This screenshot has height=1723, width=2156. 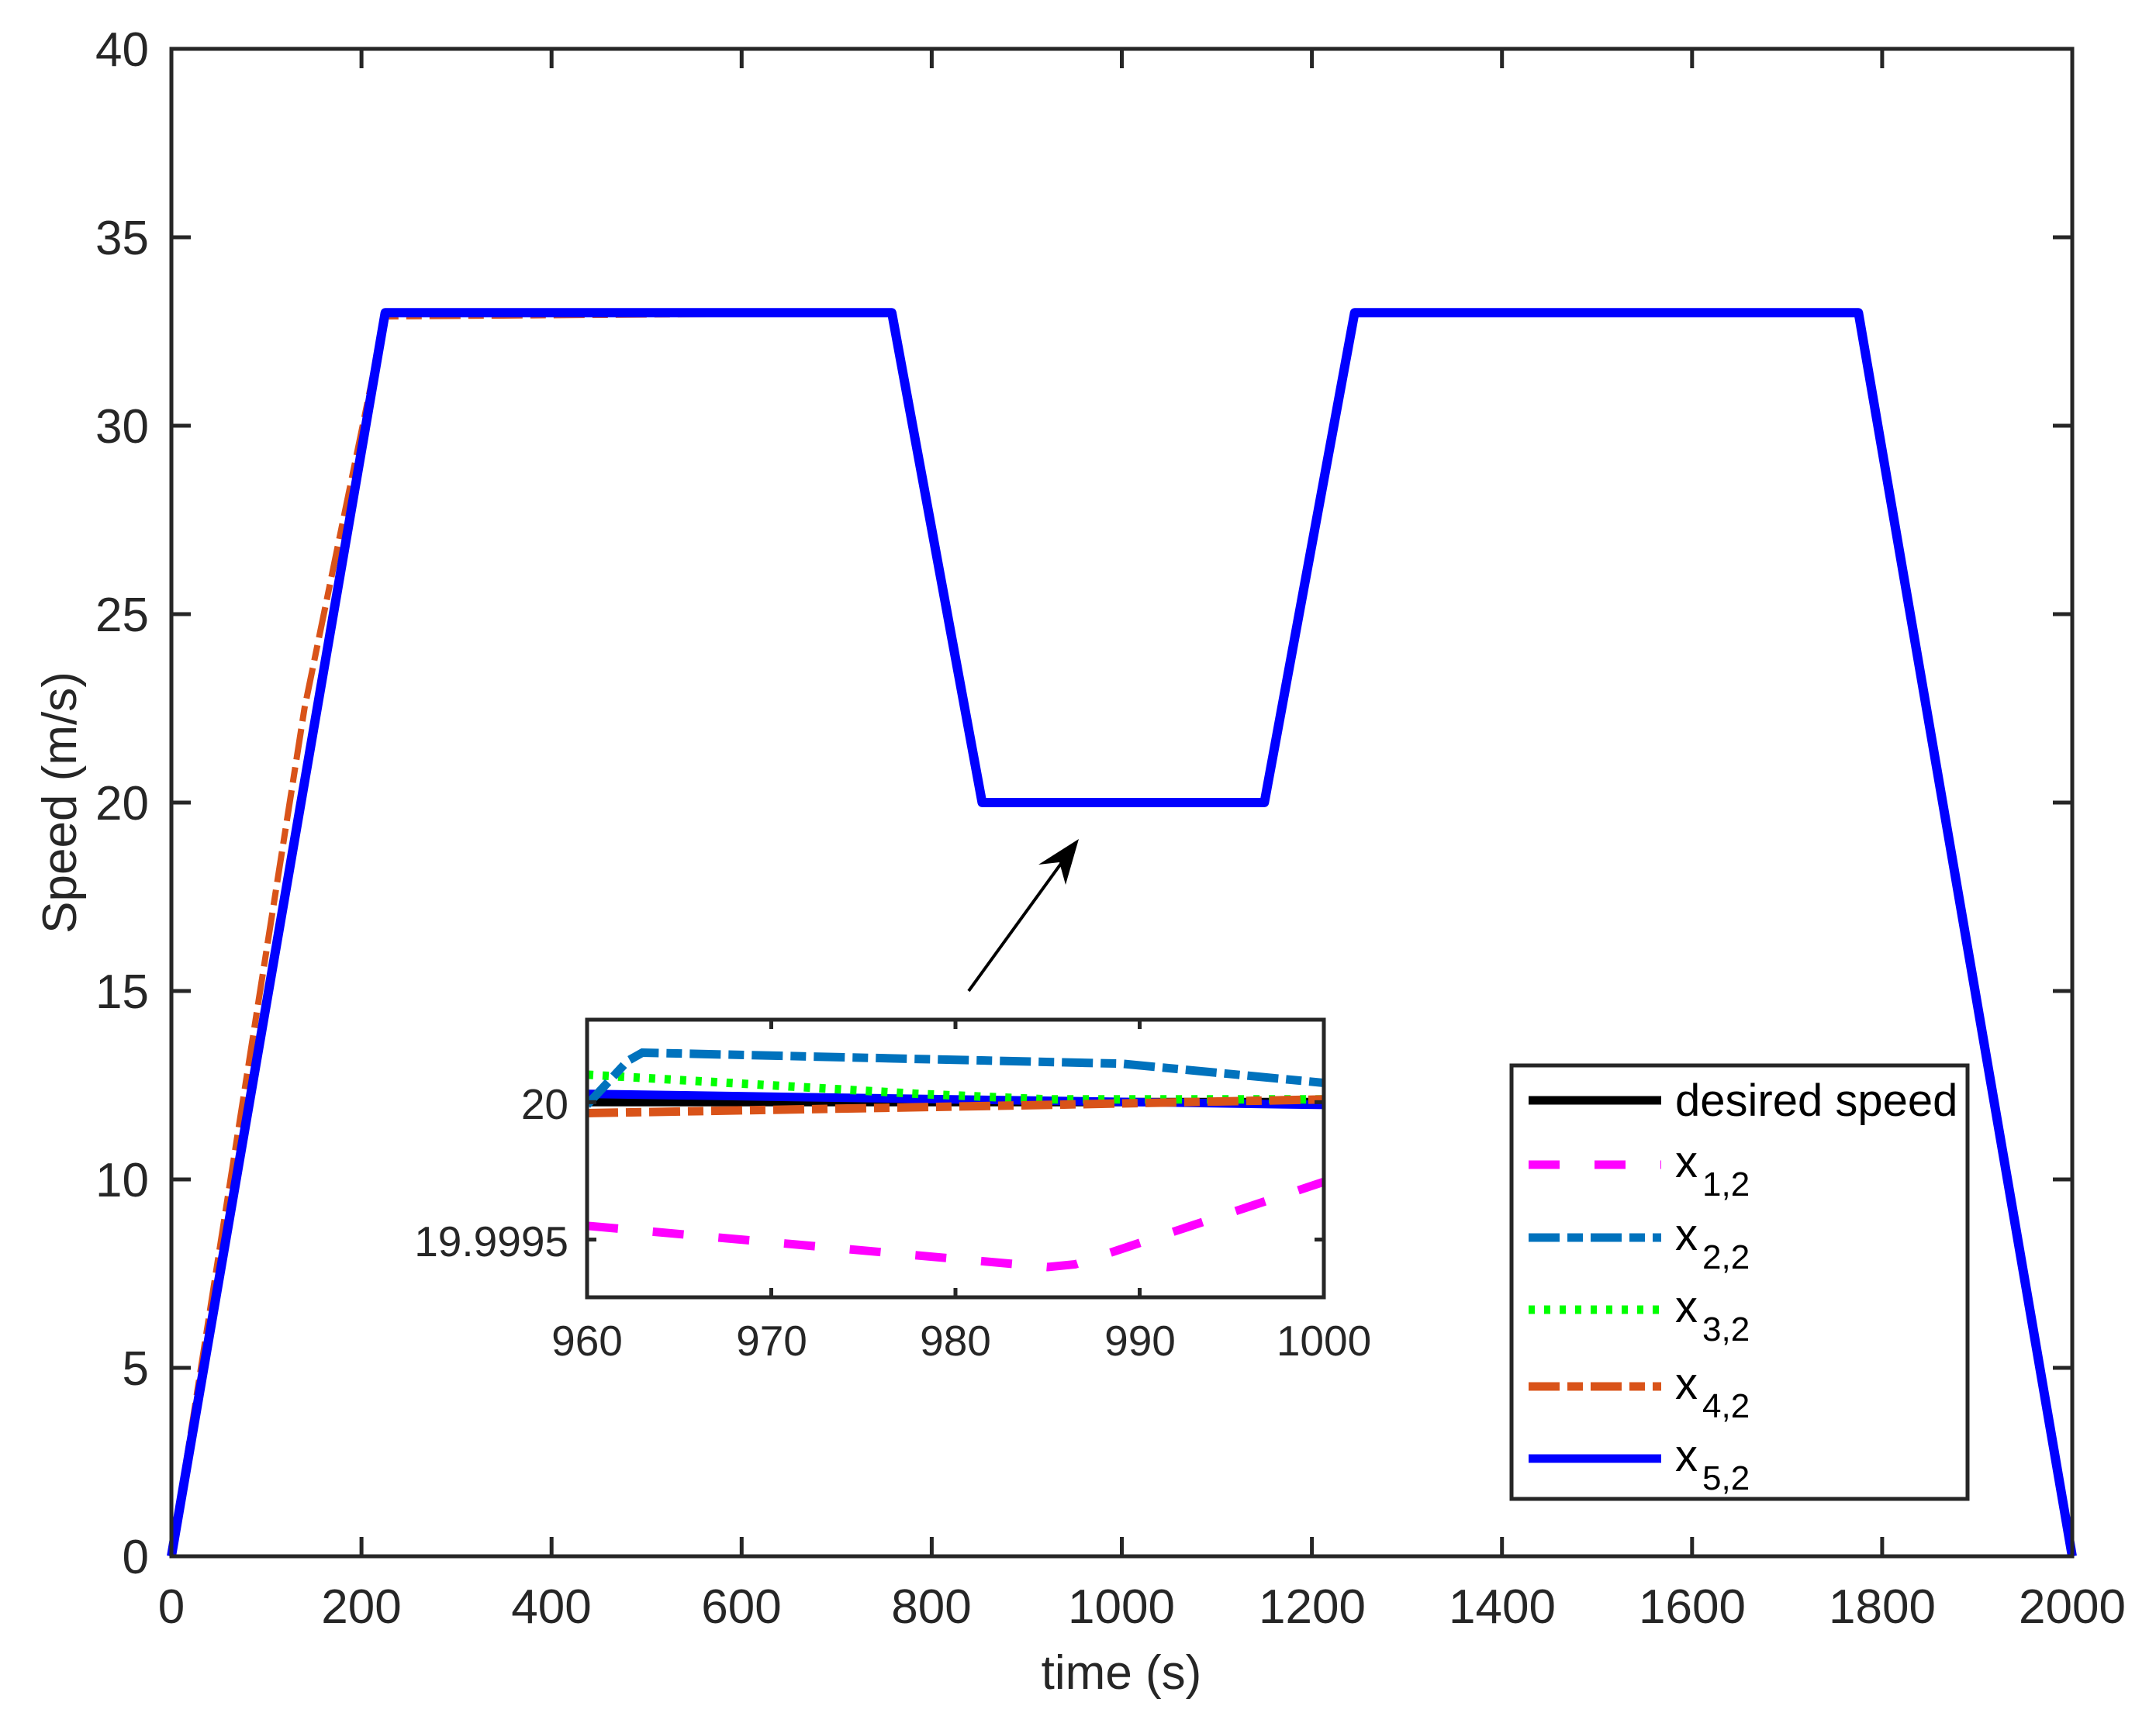 I want to click on y-tick-label: 10, so click(x=122, y=1180).